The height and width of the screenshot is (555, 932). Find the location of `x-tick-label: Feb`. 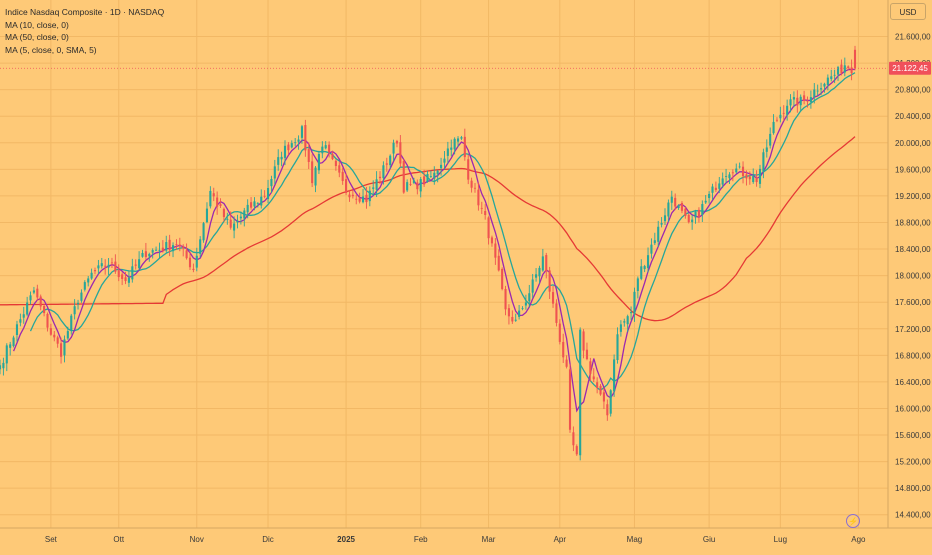

x-tick-label: Feb is located at coordinates (421, 539).